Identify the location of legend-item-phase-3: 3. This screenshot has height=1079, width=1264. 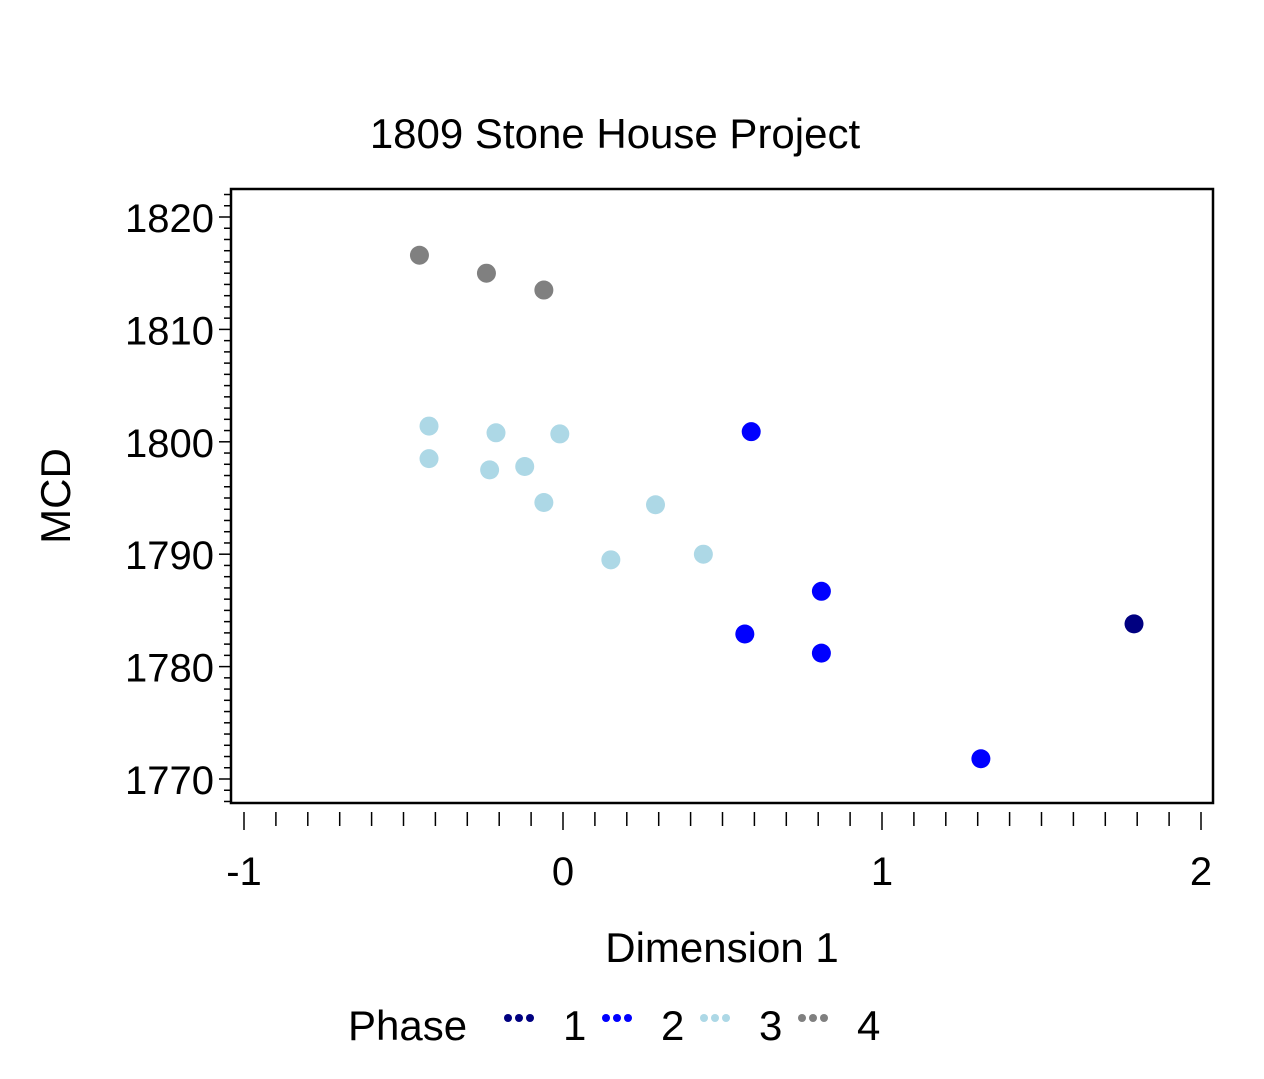
(741, 1025).